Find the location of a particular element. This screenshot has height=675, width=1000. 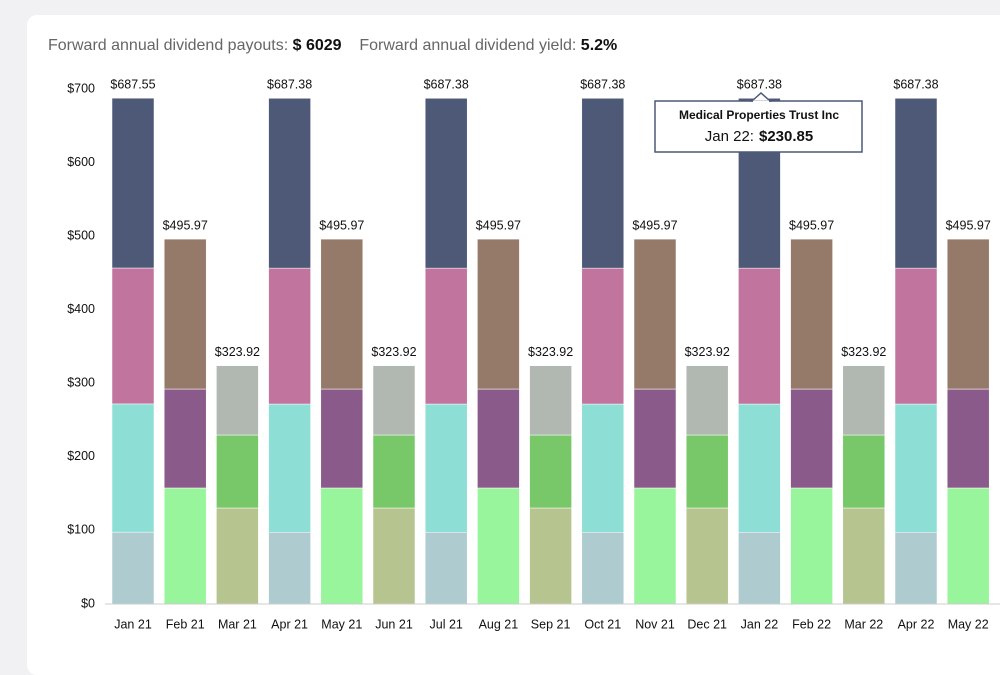

x-tick-label: Jan 21 is located at coordinates (133, 624).